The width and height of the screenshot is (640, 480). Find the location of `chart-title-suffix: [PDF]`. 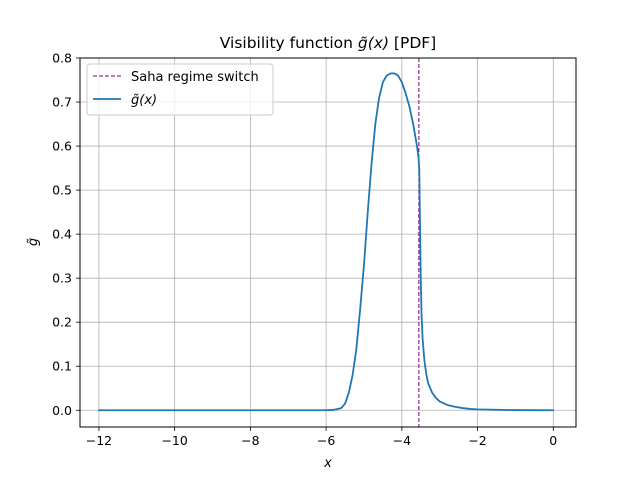

chart-title-suffix: [PDF] is located at coordinates (412, 43).